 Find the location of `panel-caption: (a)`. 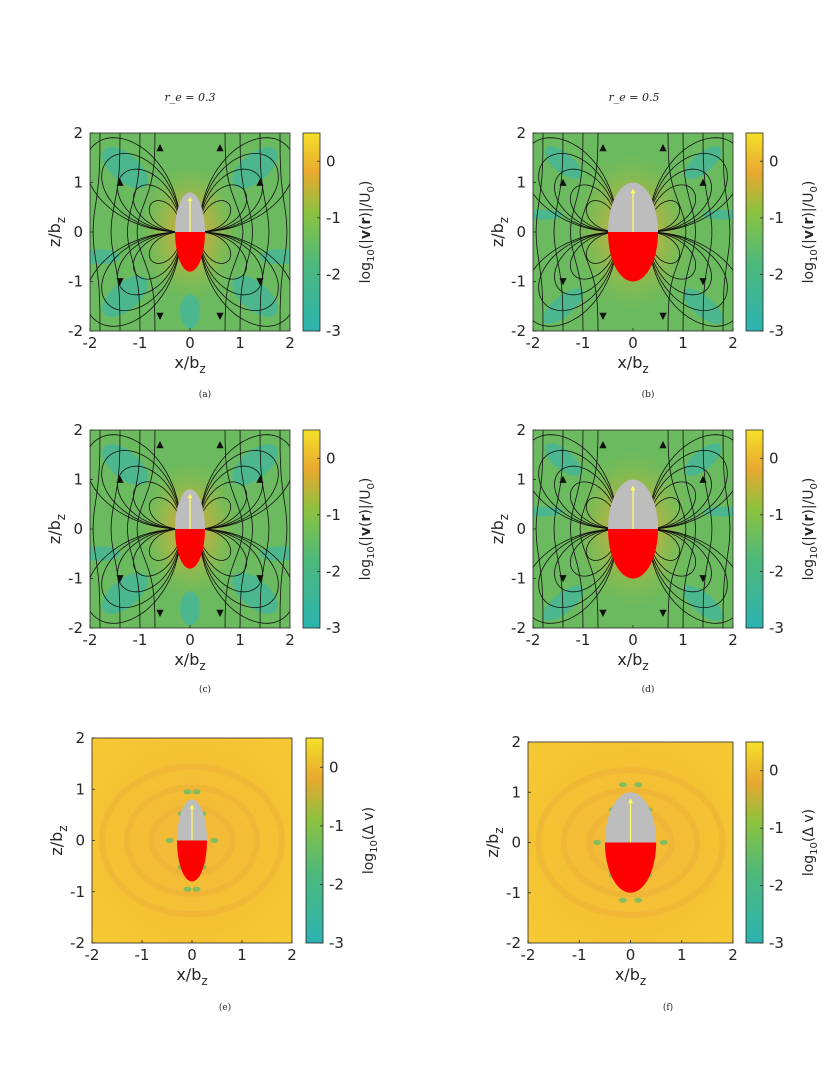

panel-caption: (a) is located at coordinates (205, 394).